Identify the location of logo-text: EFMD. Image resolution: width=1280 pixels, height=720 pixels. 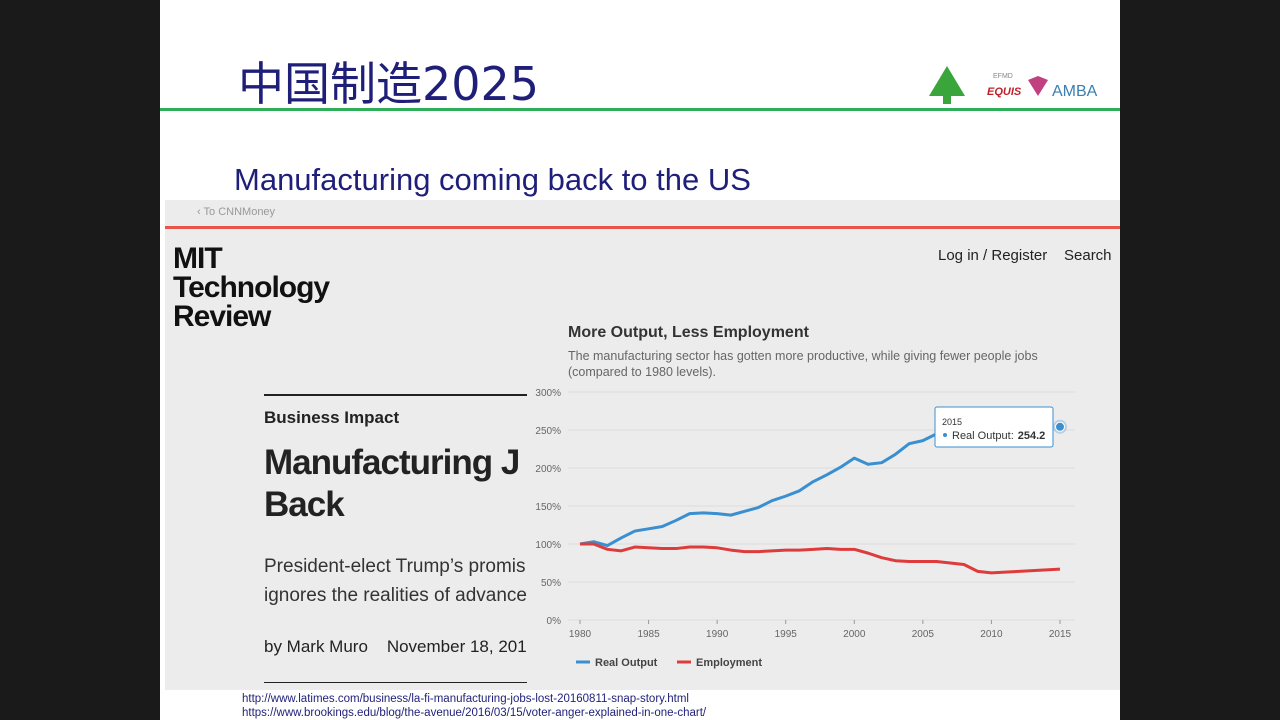
(1003, 76).